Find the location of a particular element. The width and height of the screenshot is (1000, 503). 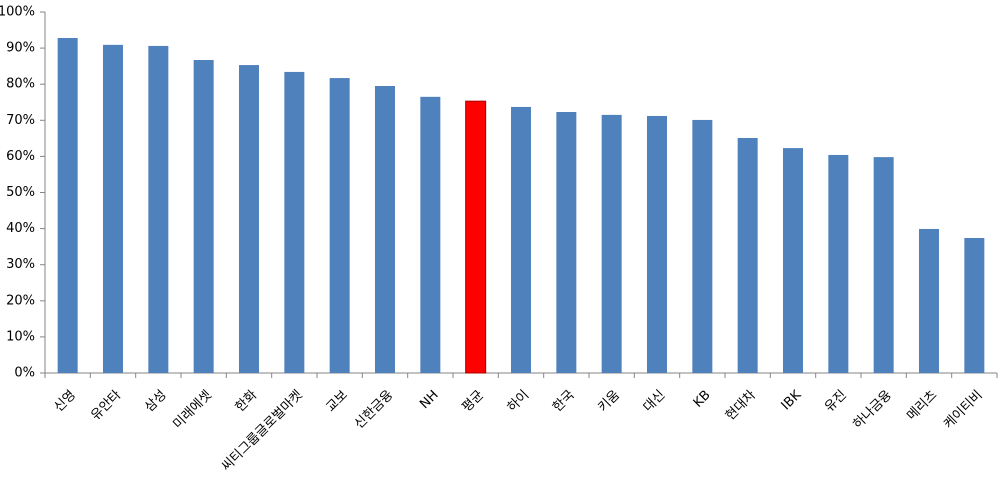

x-tick-label: 유진 is located at coordinates (836, 402).